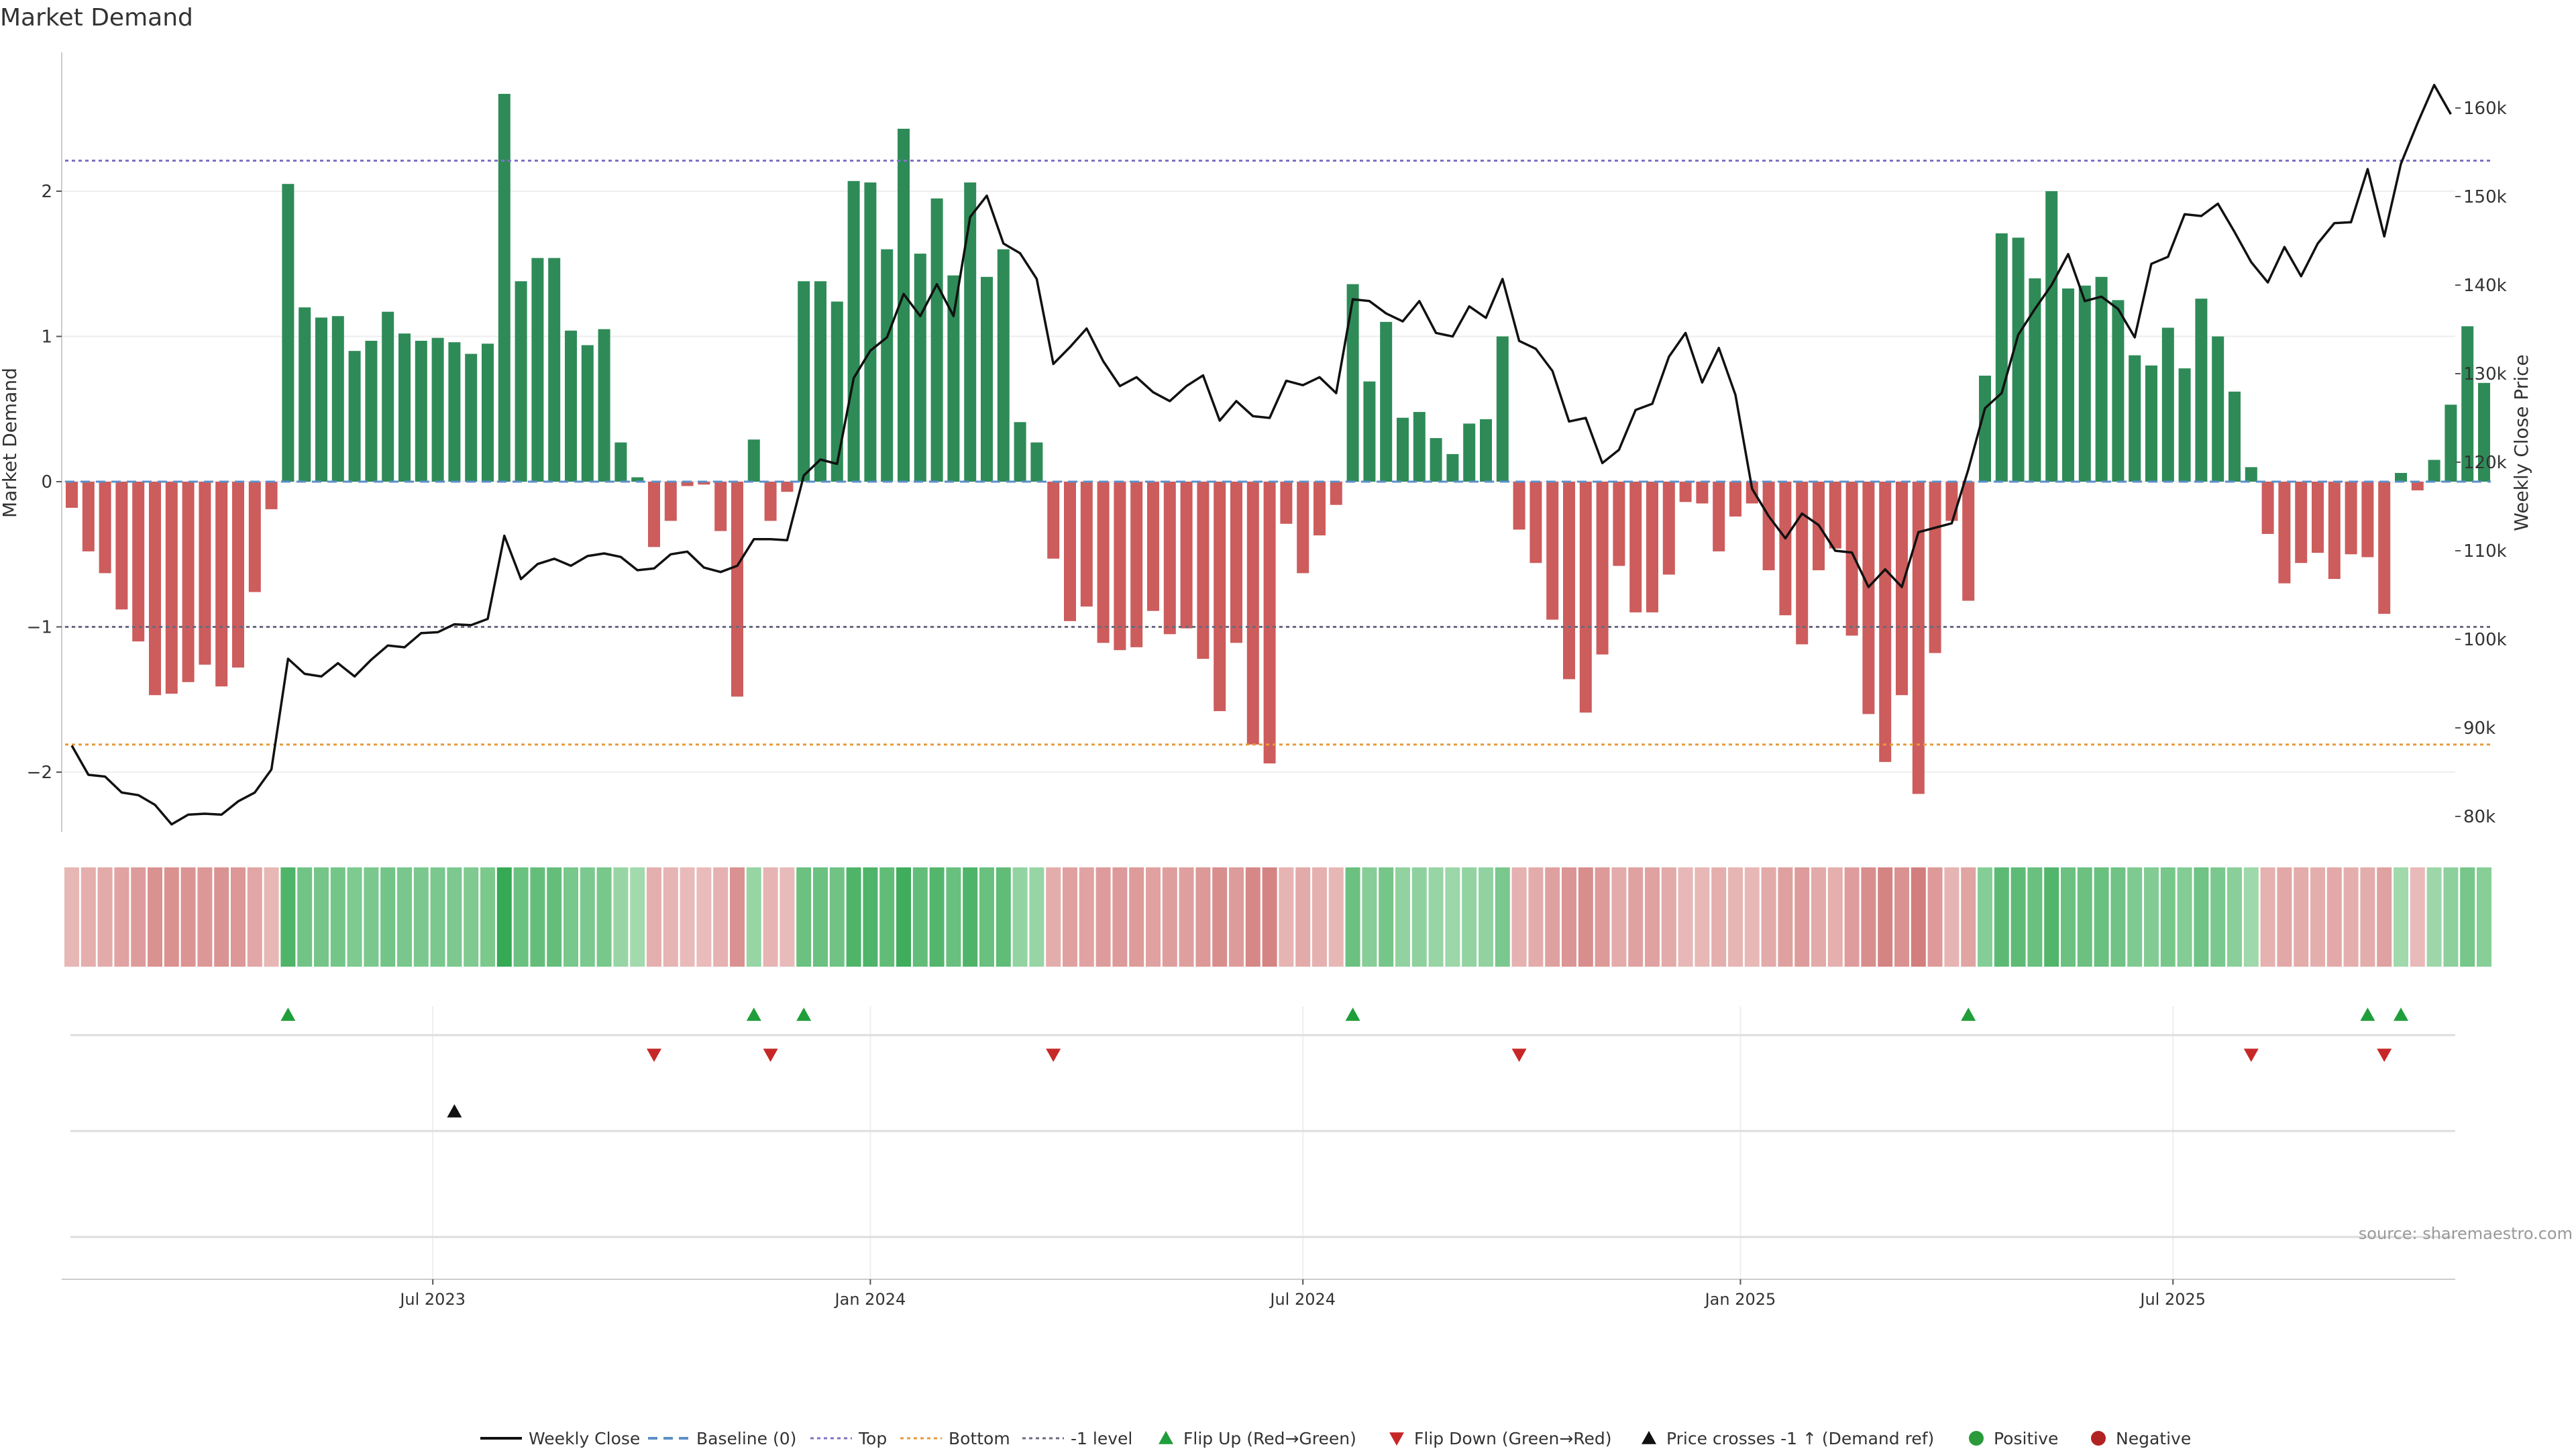  Describe the element at coordinates (2384, 1055) in the screenshot. I see `flip-down-marker` at that location.